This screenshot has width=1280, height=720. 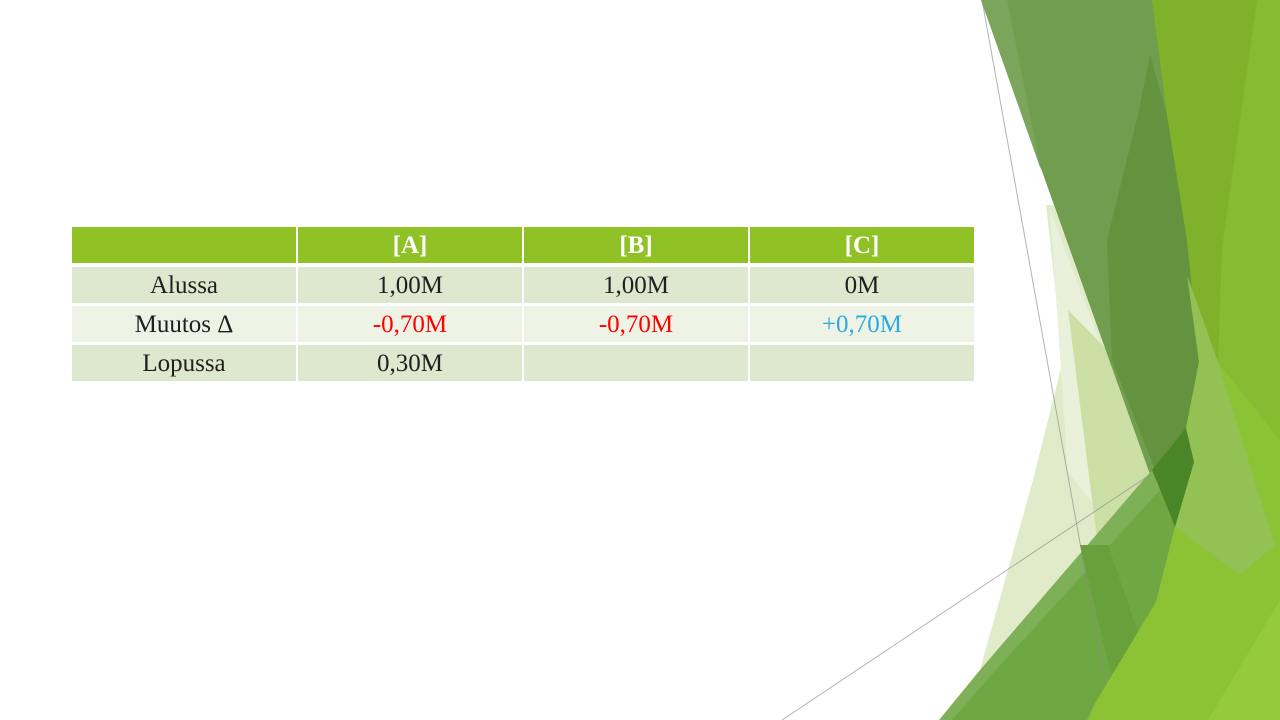 I want to click on table-header-row: [A] [B] [C], so click(x=523, y=245).